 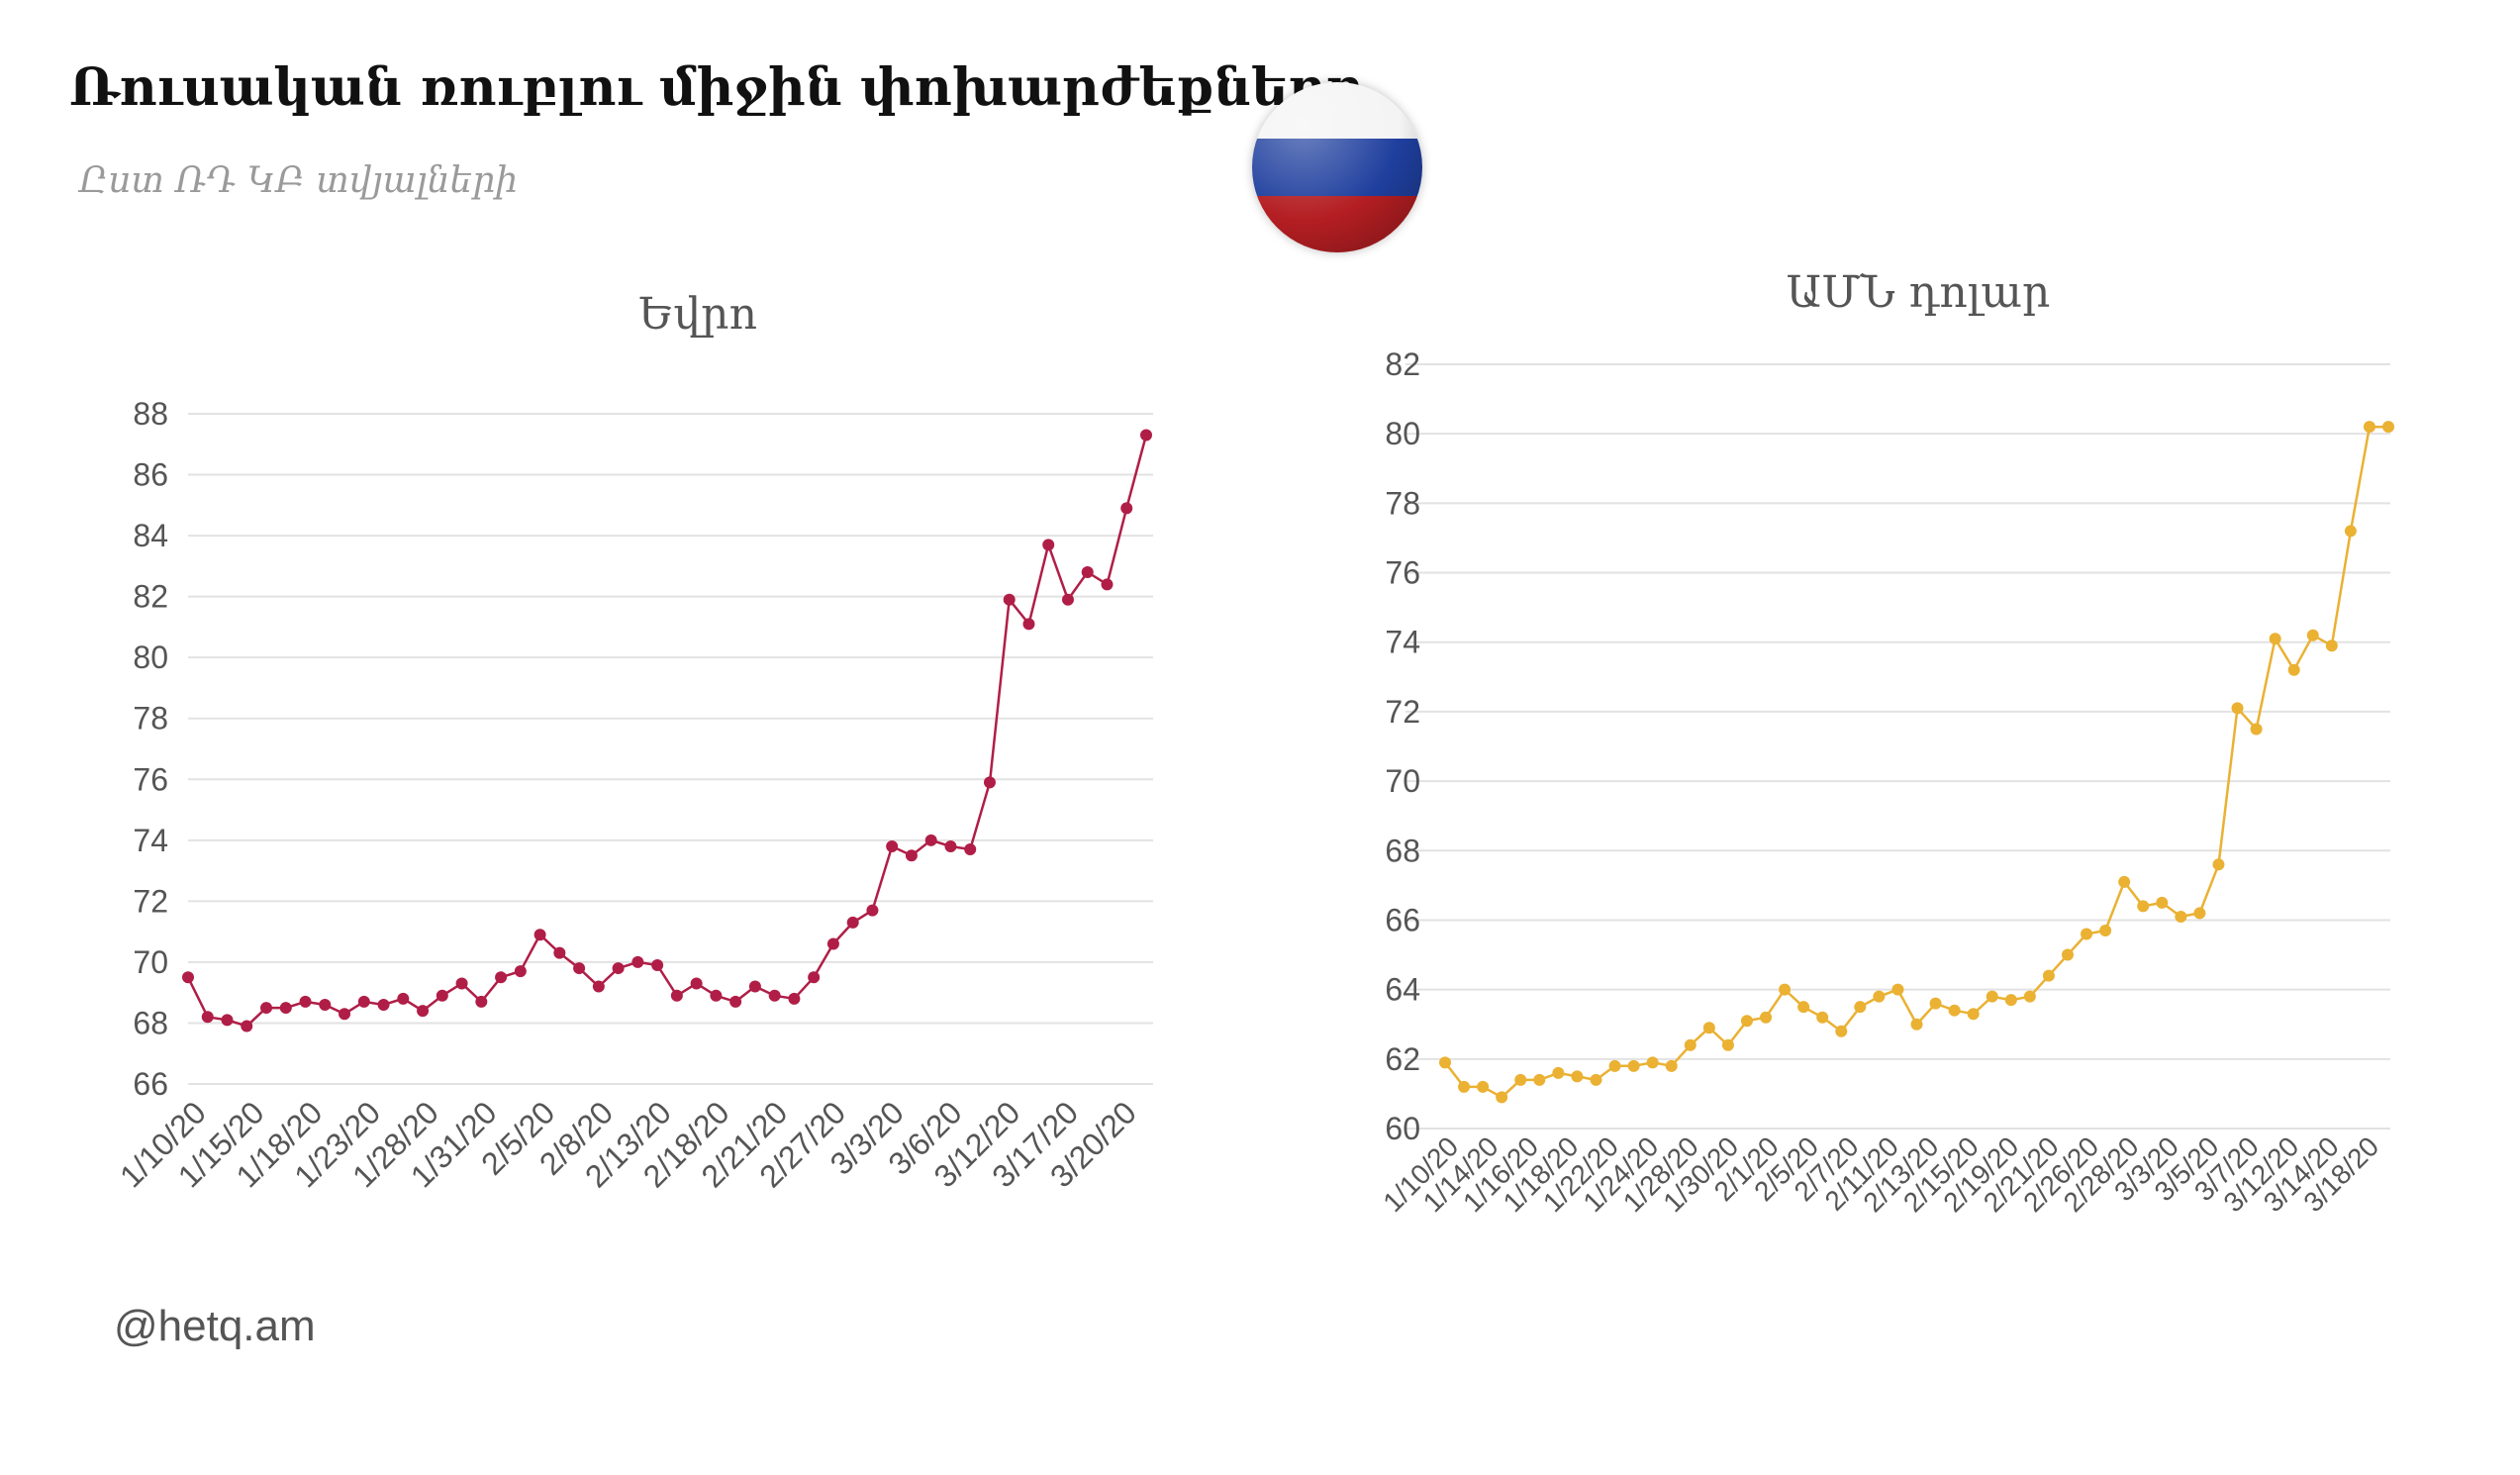 What do you see at coordinates (697, 314) in the screenshot?
I see `euro-chart-title: Եվրո` at bounding box center [697, 314].